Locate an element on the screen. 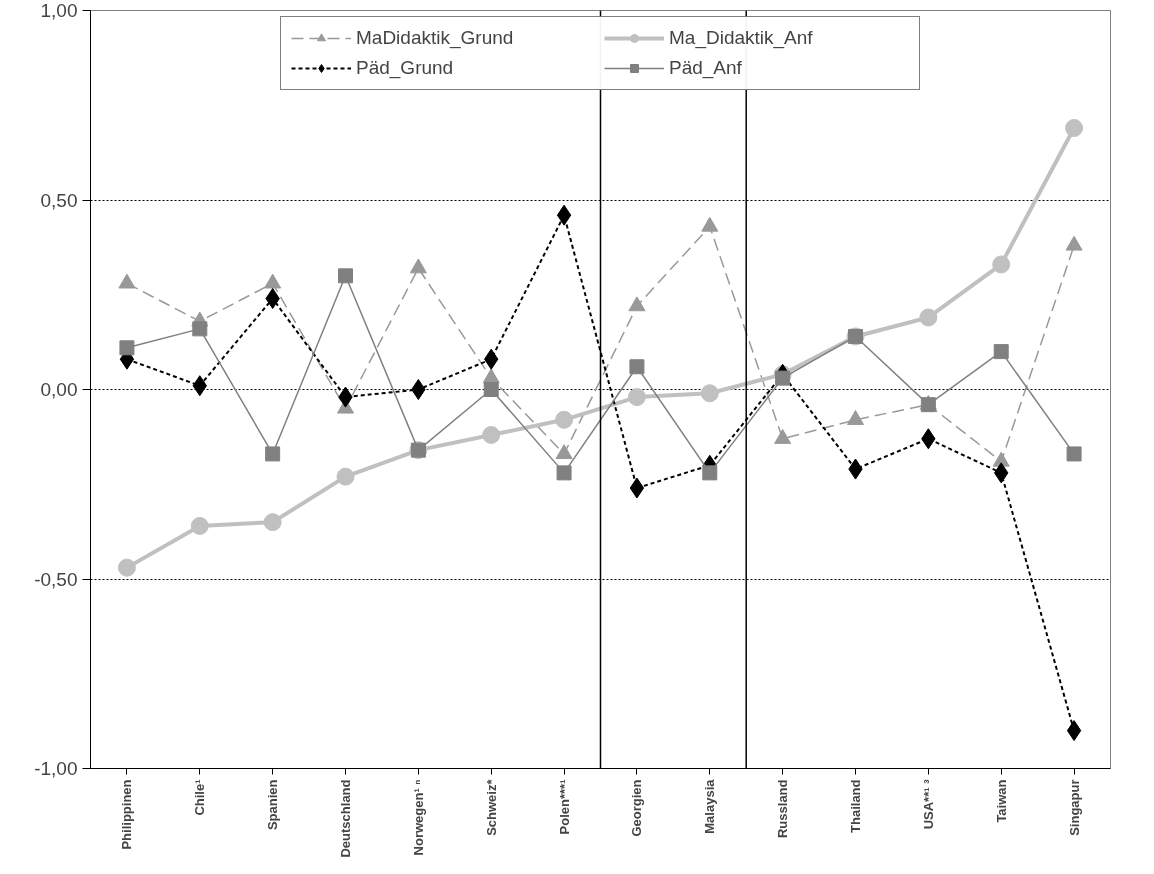 The height and width of the screenshot is (874, 1154). x-tick-label: Taiwan is located at coordinates (1001, 801).